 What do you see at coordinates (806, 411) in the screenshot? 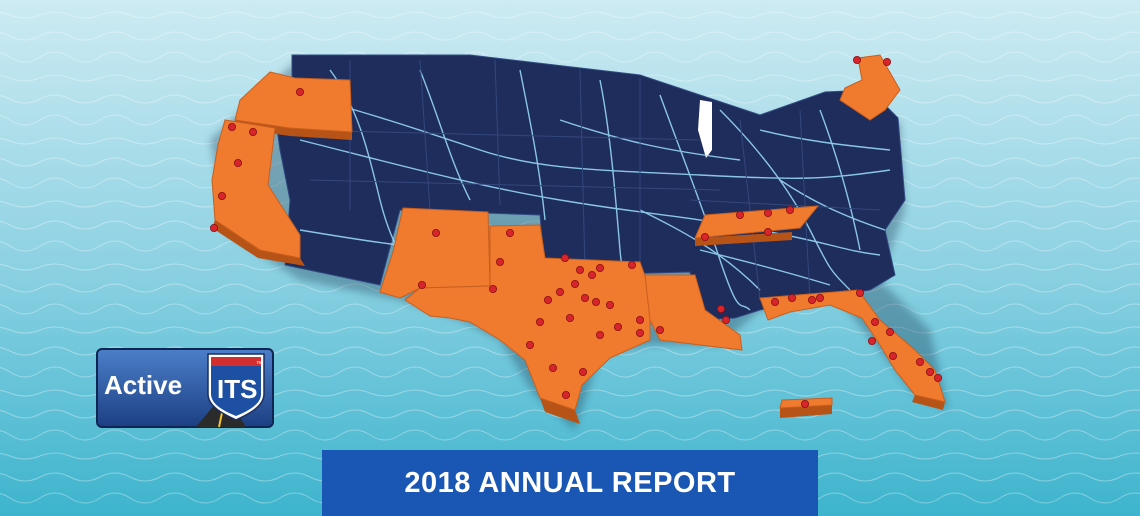
I see `puerto-rico` at bounding box center [806, 411].